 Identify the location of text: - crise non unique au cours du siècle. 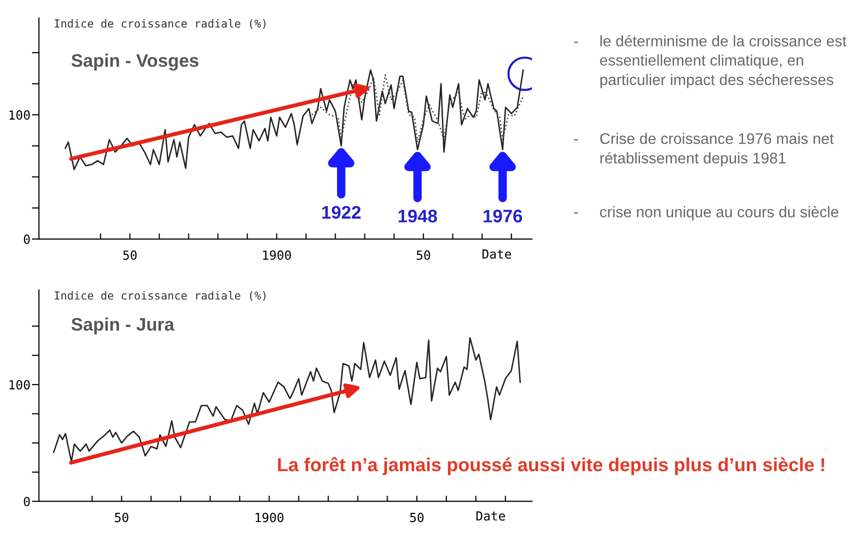
(706, 213).